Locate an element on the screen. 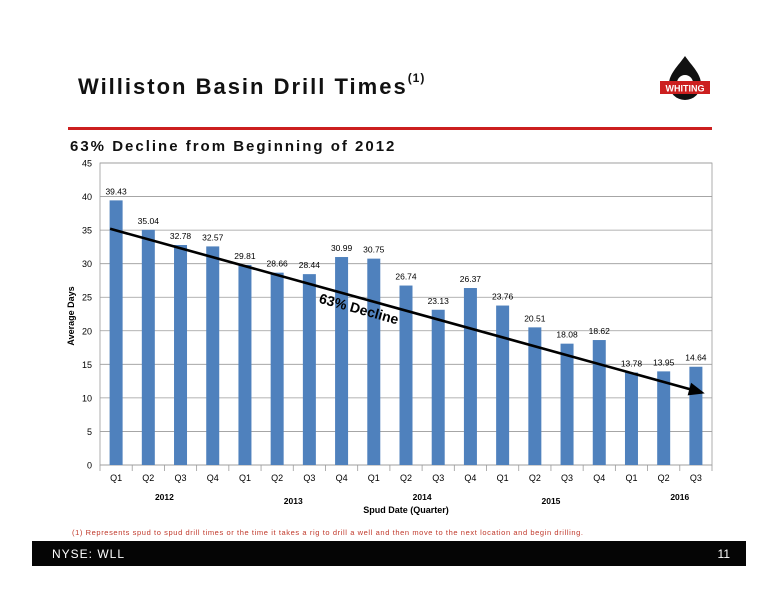  bar-value-label: 23.76 is located at coordinates (503, 297).